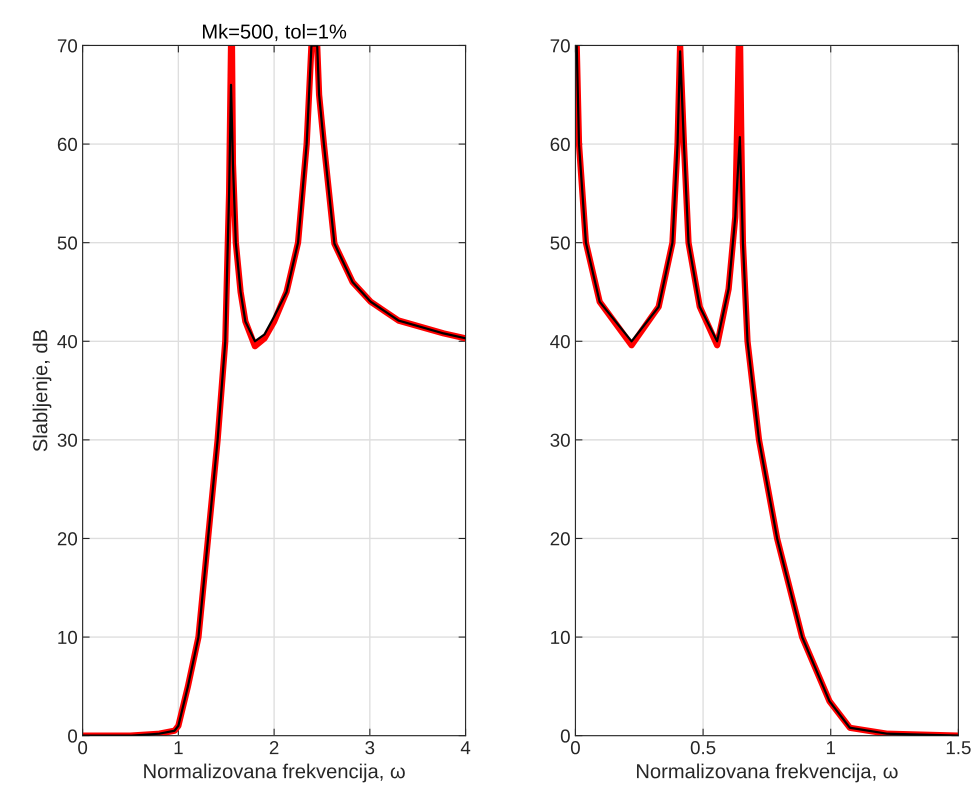 Image resolution: width=972 pixels, height=812 pixels. I want to click on x-tick-label: 1.5, so click(958, 747).